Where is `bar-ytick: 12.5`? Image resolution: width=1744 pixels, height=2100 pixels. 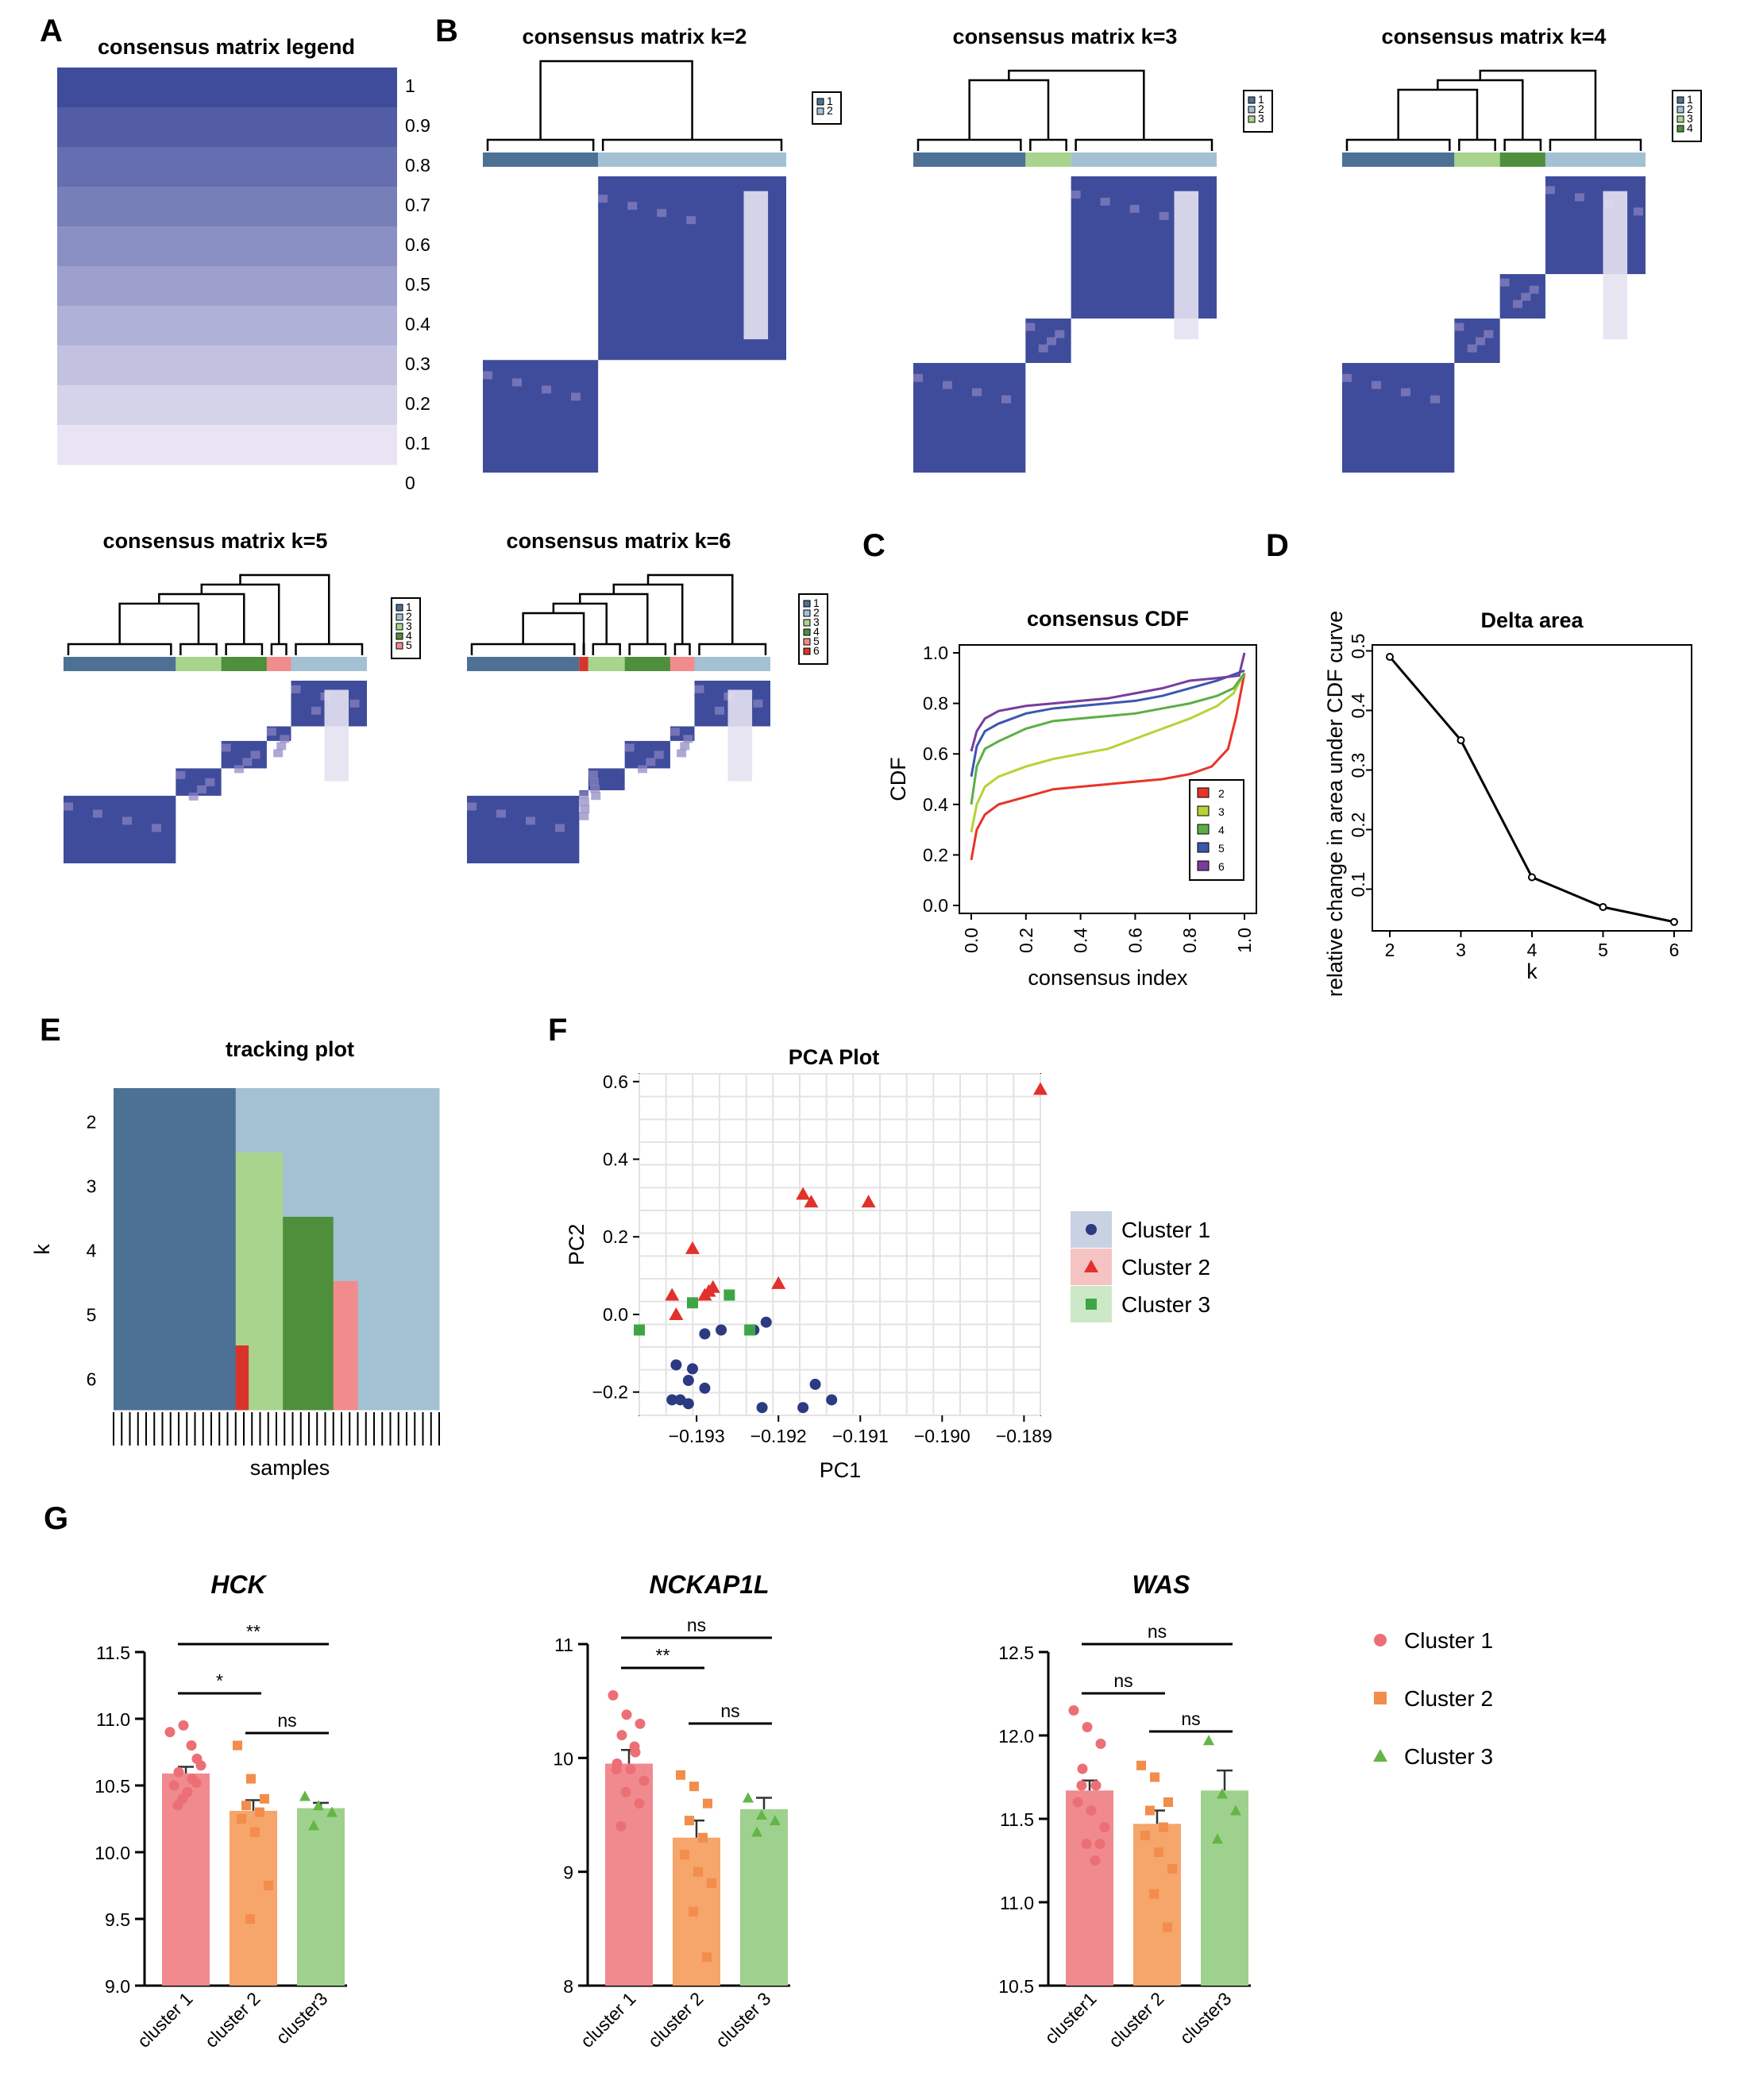 bar-ytick: 12.5 is located at coordinates (1016, 1653).